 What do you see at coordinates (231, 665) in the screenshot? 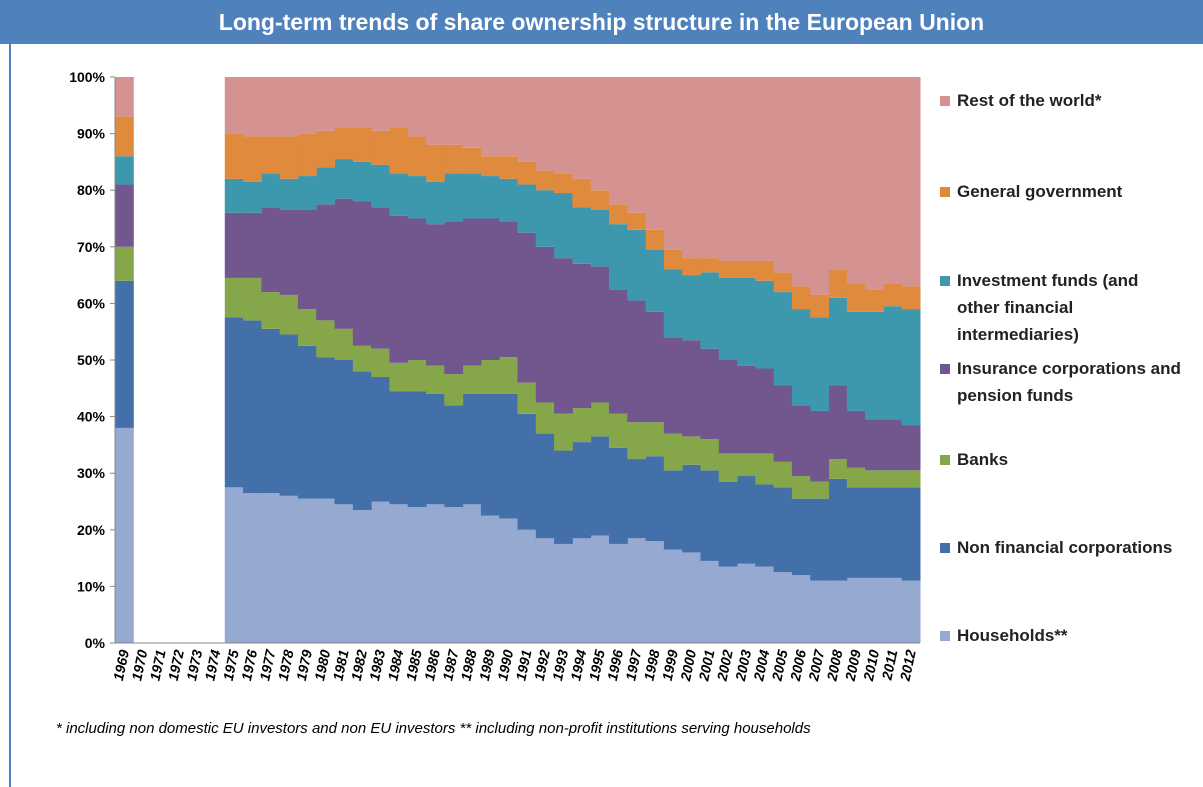
I see `x-tick-label: 1975` at bounding box center [231, 665].